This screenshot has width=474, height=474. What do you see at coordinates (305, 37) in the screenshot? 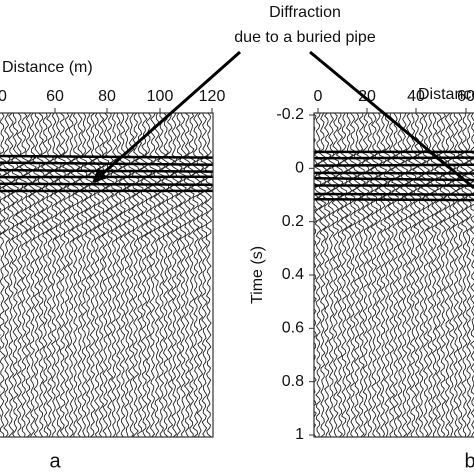
I see `annotation-line: due to a buried pipe` at bounding box center [305, 37].